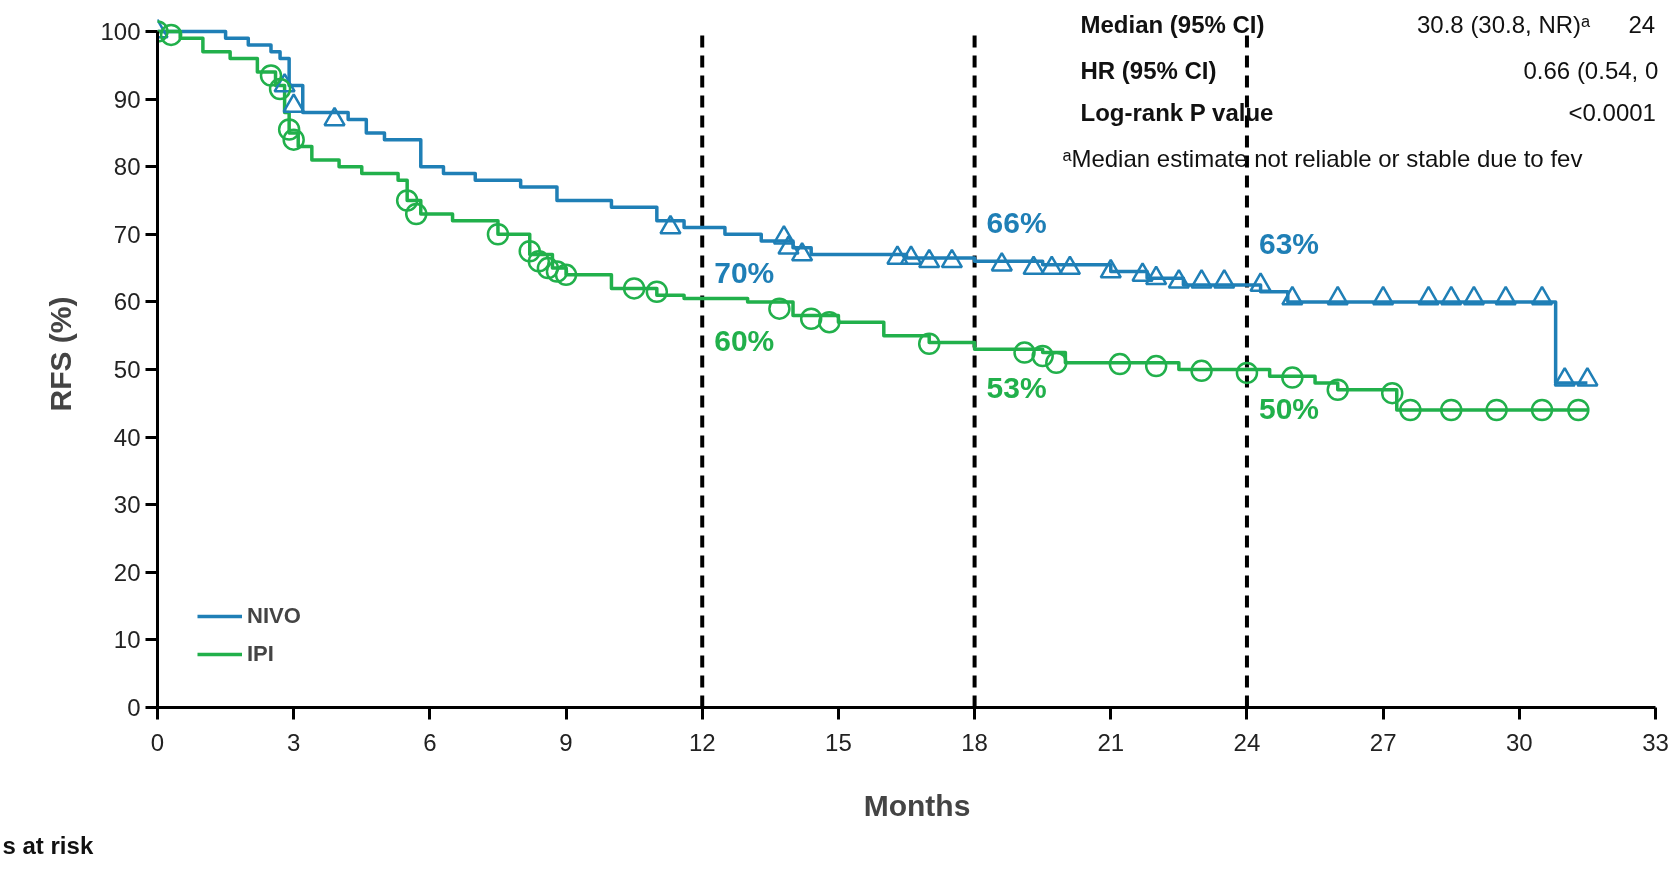 This screenshot has width=1676, height=869. I want to click on x-tick-label: 21, so click(1111, 742).